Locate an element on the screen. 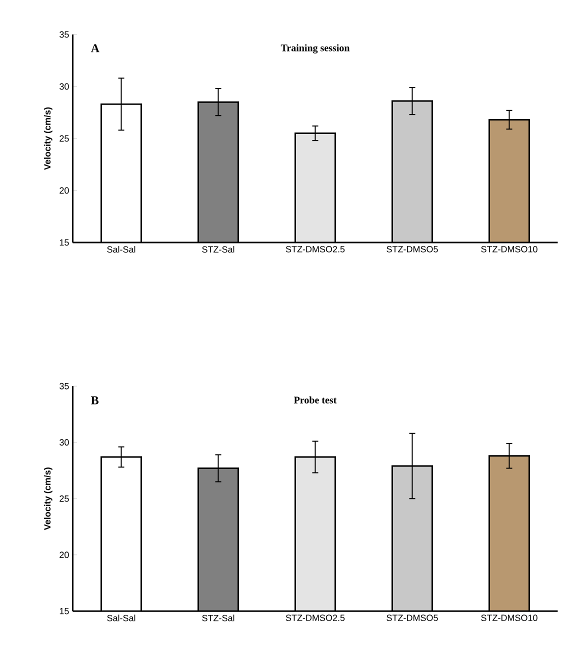 This screenshot has height=646, width=575. annotation: B is located at coordinates (94, 400).